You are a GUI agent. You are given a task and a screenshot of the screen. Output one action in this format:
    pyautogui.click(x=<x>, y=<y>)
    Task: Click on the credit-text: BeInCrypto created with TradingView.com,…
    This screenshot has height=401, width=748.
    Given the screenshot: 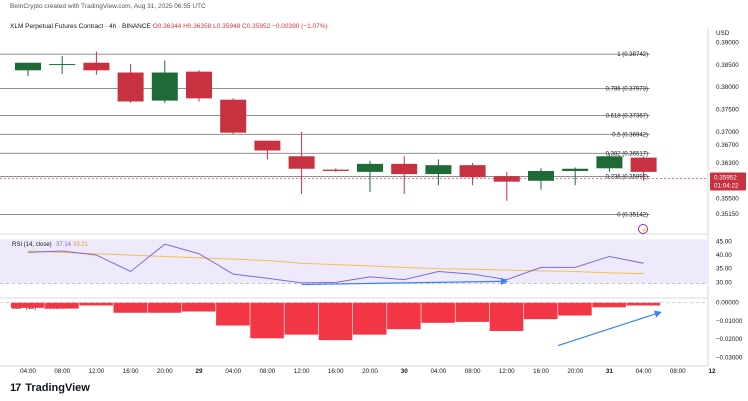 What is the action you would take?
    pyautogui.click(x=108, y=6)
    